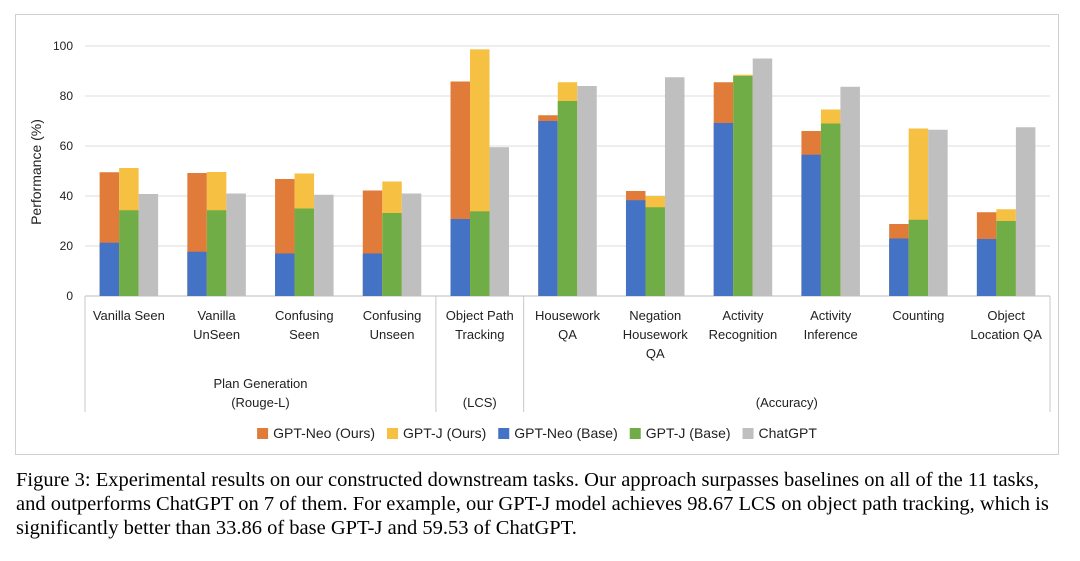 The width and height of the screenshot is (1080, 561). Describe the element at coordinates (918, 315) in the screenshot. I see `x-category-label: Counting` at that location.